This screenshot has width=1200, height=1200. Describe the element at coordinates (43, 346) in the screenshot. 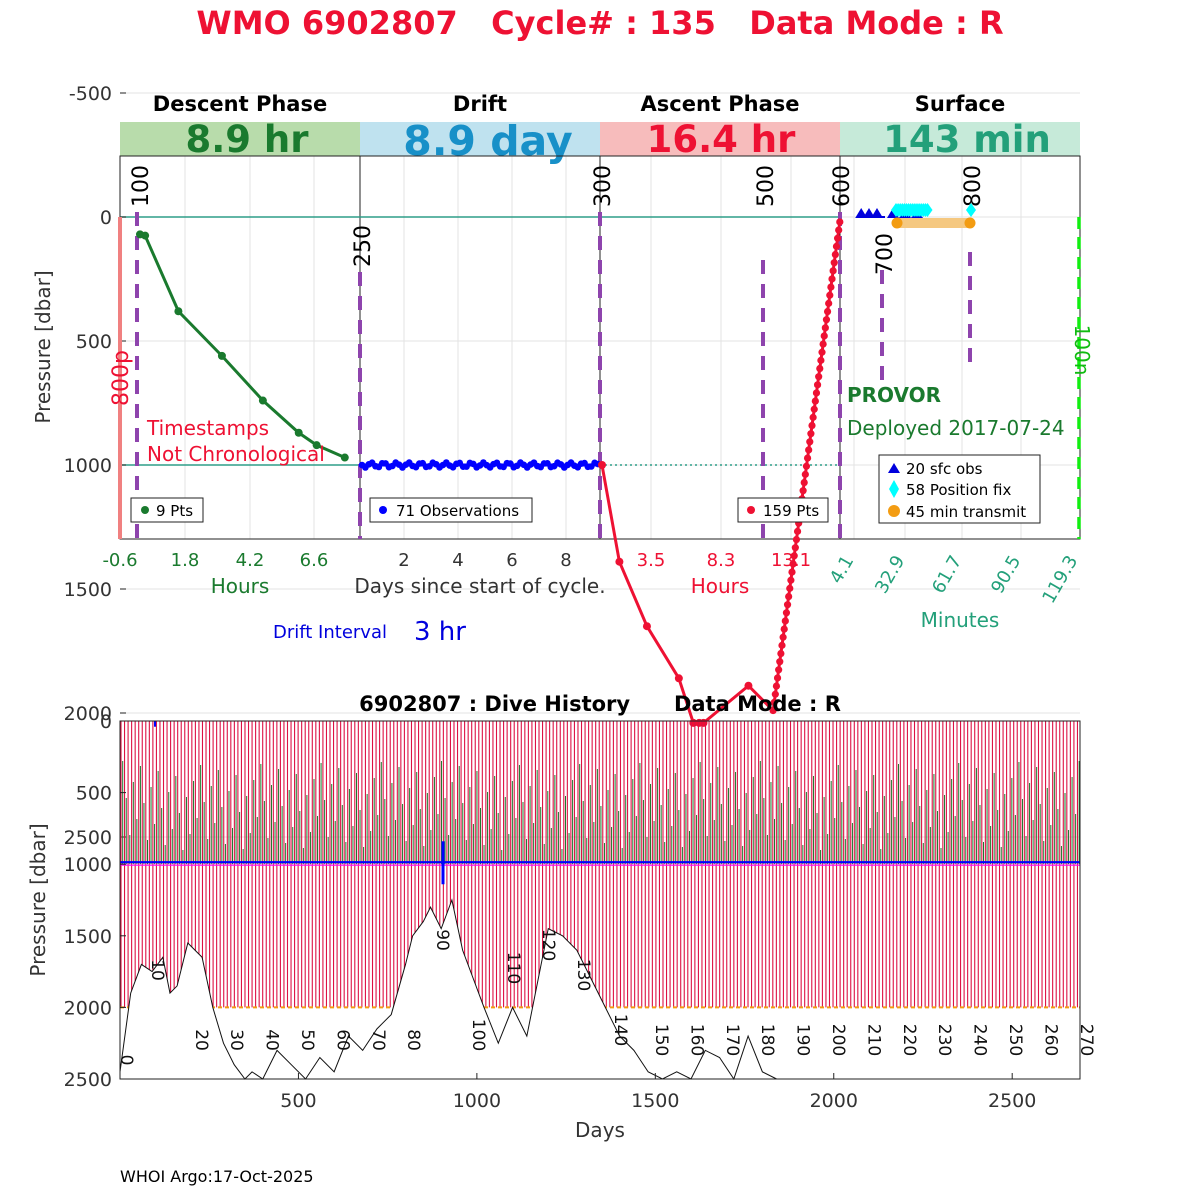

I see `top-y-axis-label: Pressure [dbar]` at that location.